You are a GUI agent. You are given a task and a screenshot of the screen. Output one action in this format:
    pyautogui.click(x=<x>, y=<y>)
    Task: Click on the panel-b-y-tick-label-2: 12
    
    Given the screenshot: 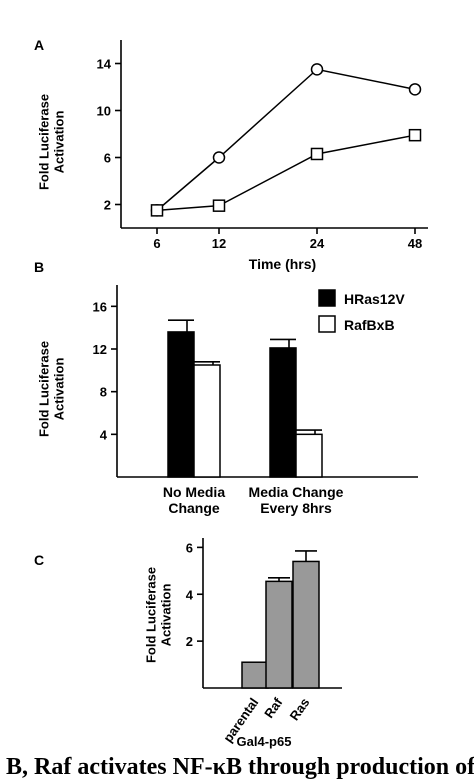 What is the action you would take?
    pyautogui.click(x=100, y=349)
    